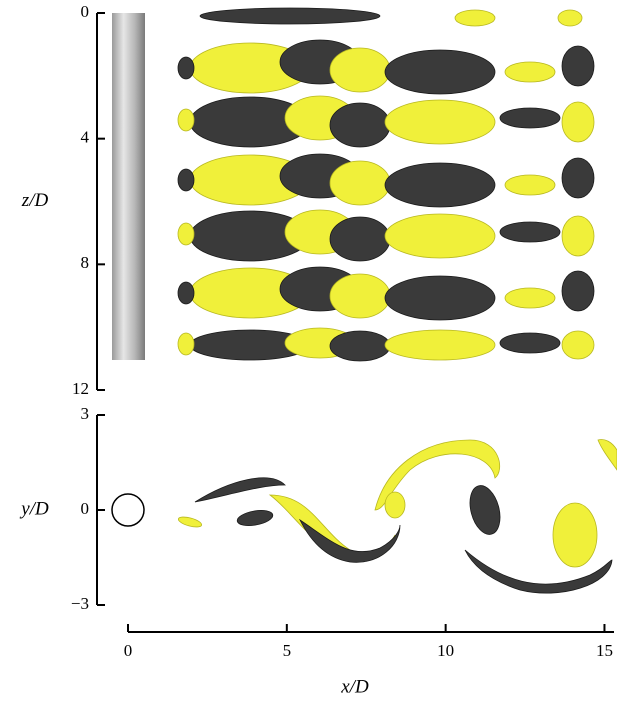 This screenshot has height=701, width=617. I want to click on x-tick-label: 10, so click(445, 650).